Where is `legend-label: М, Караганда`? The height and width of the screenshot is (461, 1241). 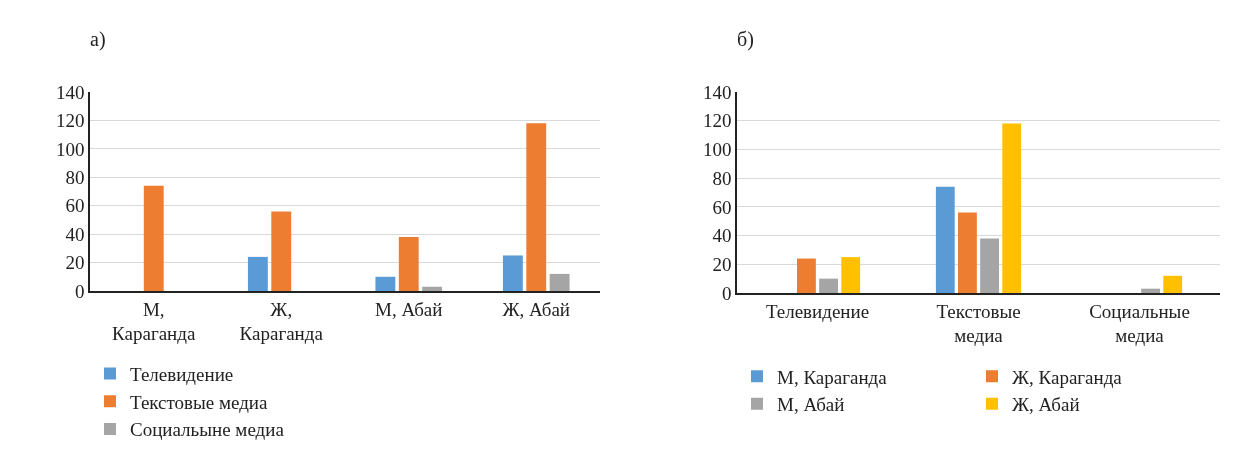
legend-label: М, Караганда is located at coordinates (832, 377).